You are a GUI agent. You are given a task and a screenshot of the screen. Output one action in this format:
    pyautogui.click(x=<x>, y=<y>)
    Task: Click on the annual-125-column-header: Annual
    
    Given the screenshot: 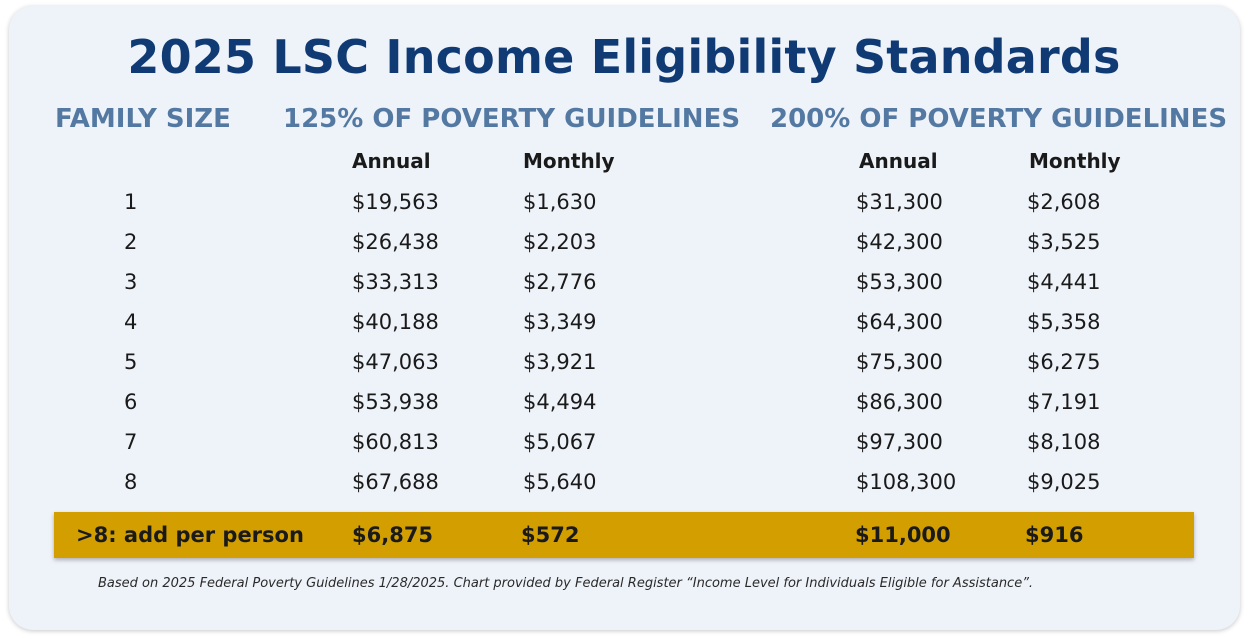 What is the action you would take?
    pyautogui.click(x=391, y=161)
    